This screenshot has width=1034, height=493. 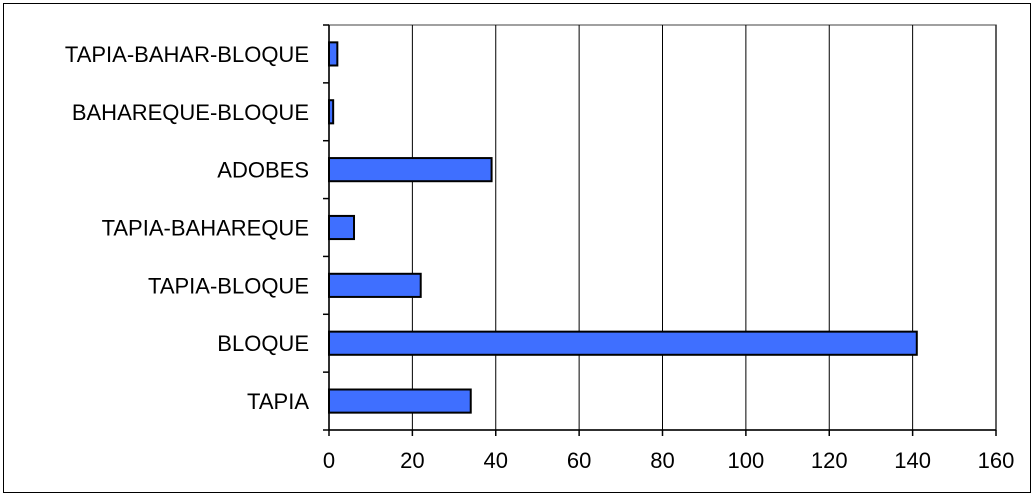 I want to click on category-label: ADOBES, so click(x=263, y=170).